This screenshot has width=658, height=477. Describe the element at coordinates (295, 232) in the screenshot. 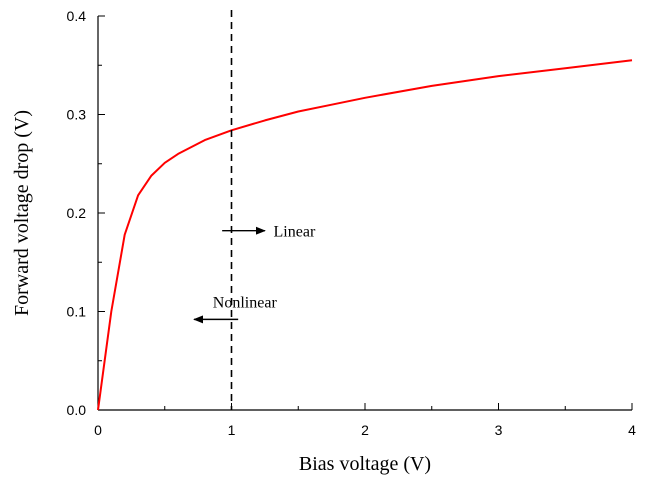

I see `linear-label: Linear` at that location.